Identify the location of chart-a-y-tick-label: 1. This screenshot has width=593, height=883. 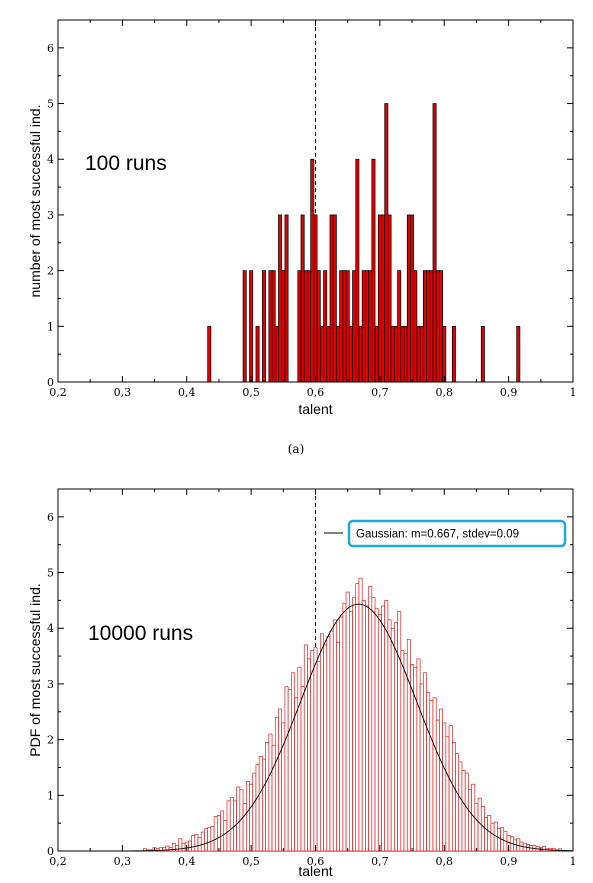
(50, 326).